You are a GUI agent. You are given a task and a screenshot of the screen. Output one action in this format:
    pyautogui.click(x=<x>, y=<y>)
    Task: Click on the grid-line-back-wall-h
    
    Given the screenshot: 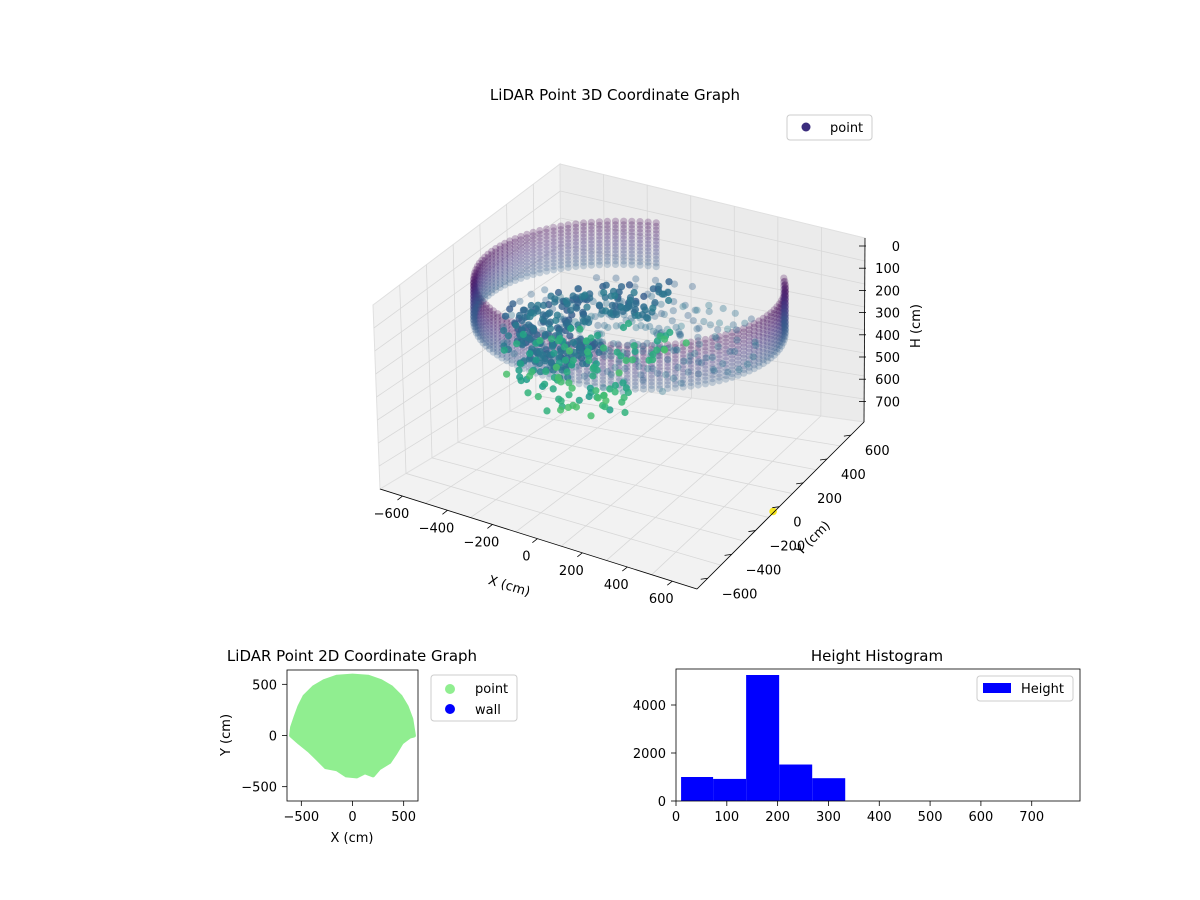 What is the action you would take?
    pyautogui.click(x=713, y=351)
    